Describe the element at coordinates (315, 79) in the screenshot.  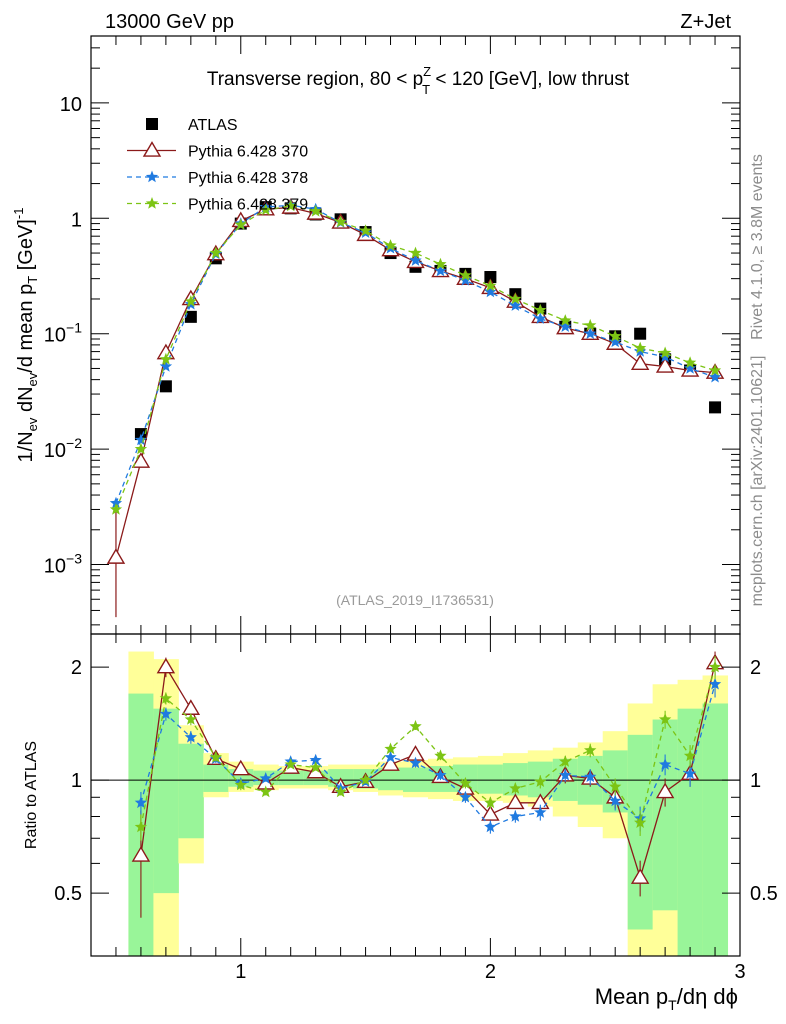
I see `title-part-a: Transverse region, 80 < p` at that location.